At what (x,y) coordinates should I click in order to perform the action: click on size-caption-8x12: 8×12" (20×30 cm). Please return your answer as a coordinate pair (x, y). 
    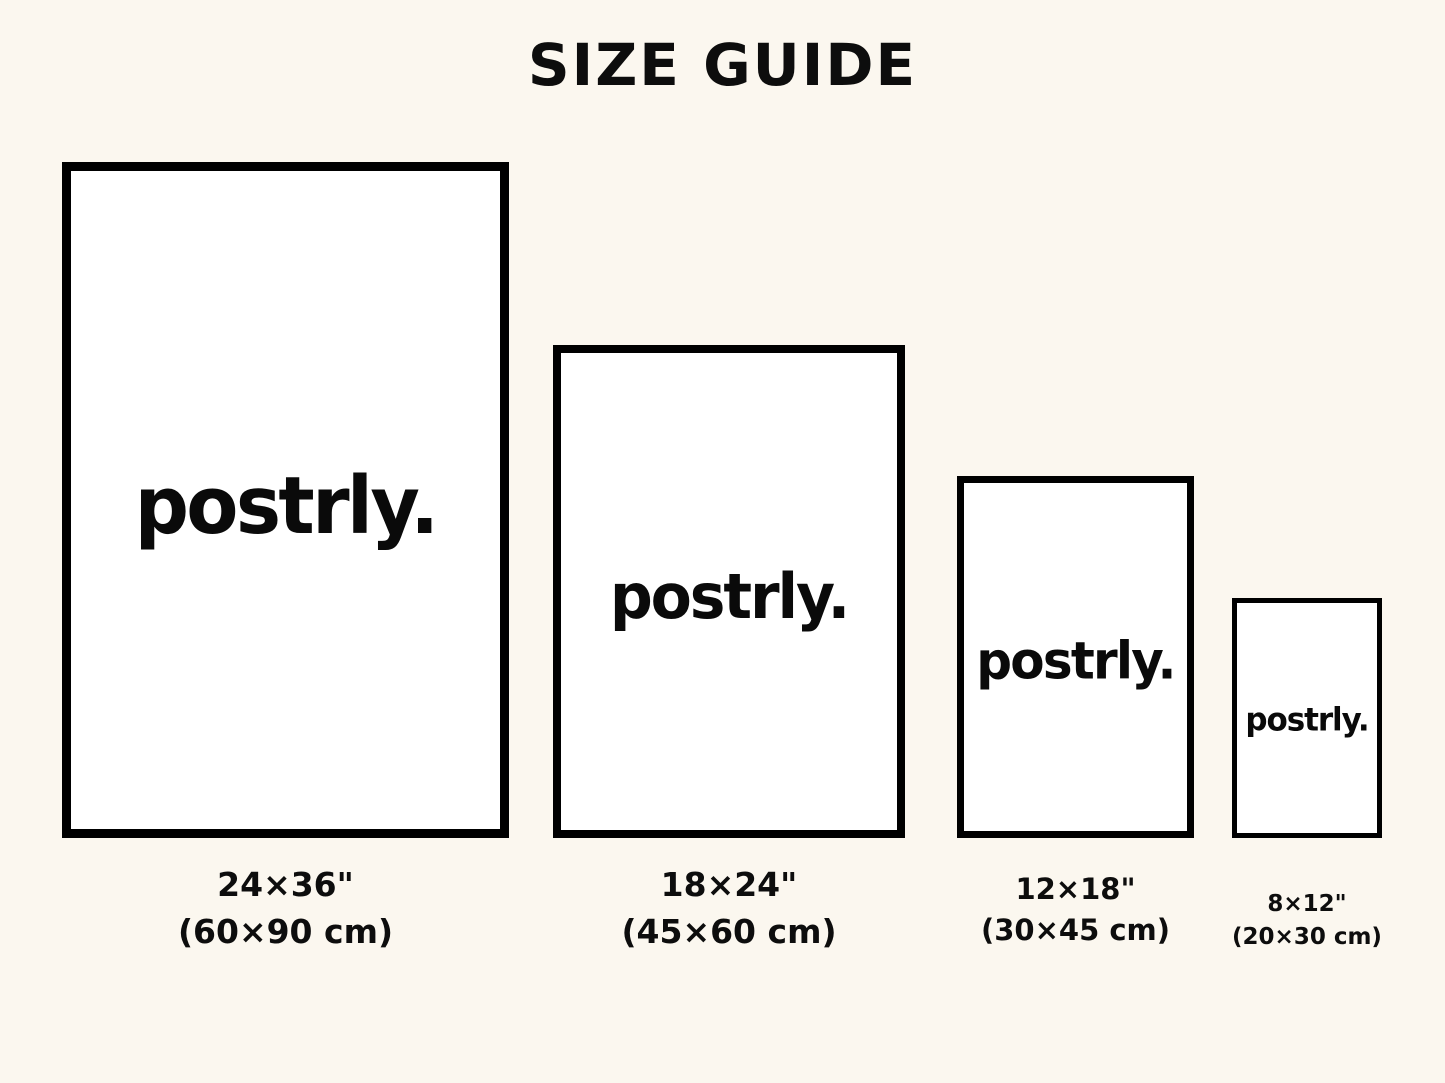
    Looking at the image, I should click on (1307, 920).